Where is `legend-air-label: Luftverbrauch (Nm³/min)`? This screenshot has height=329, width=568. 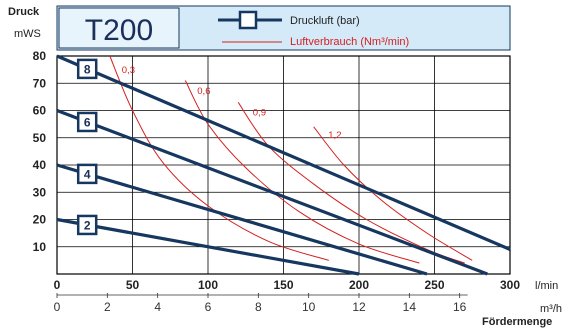 legend-air-label: Luftverbrauch (Nm³/min) is located at coordinates (349, 42).